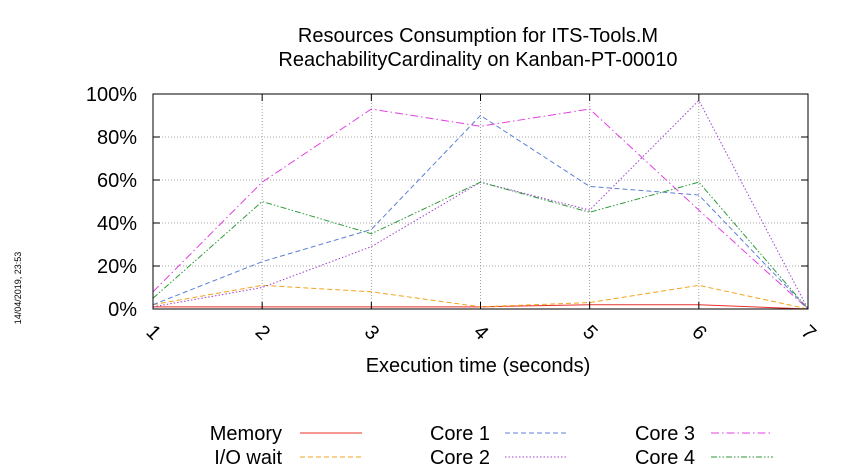 This screenshot has width=850, height=475. Describe the element at coordinates (460, 434) in the screenshot. I see `legend-label: Core 1` at that location.